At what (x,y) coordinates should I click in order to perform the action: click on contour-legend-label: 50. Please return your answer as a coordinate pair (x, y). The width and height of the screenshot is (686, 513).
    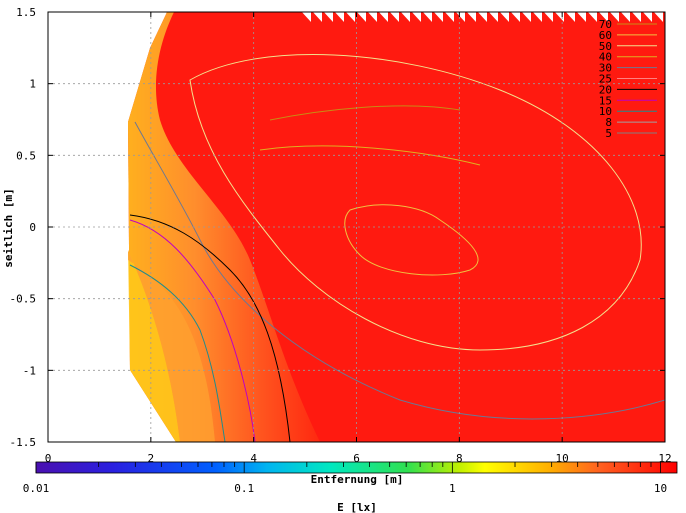
    Looking at the image, I should click on (605, 46).